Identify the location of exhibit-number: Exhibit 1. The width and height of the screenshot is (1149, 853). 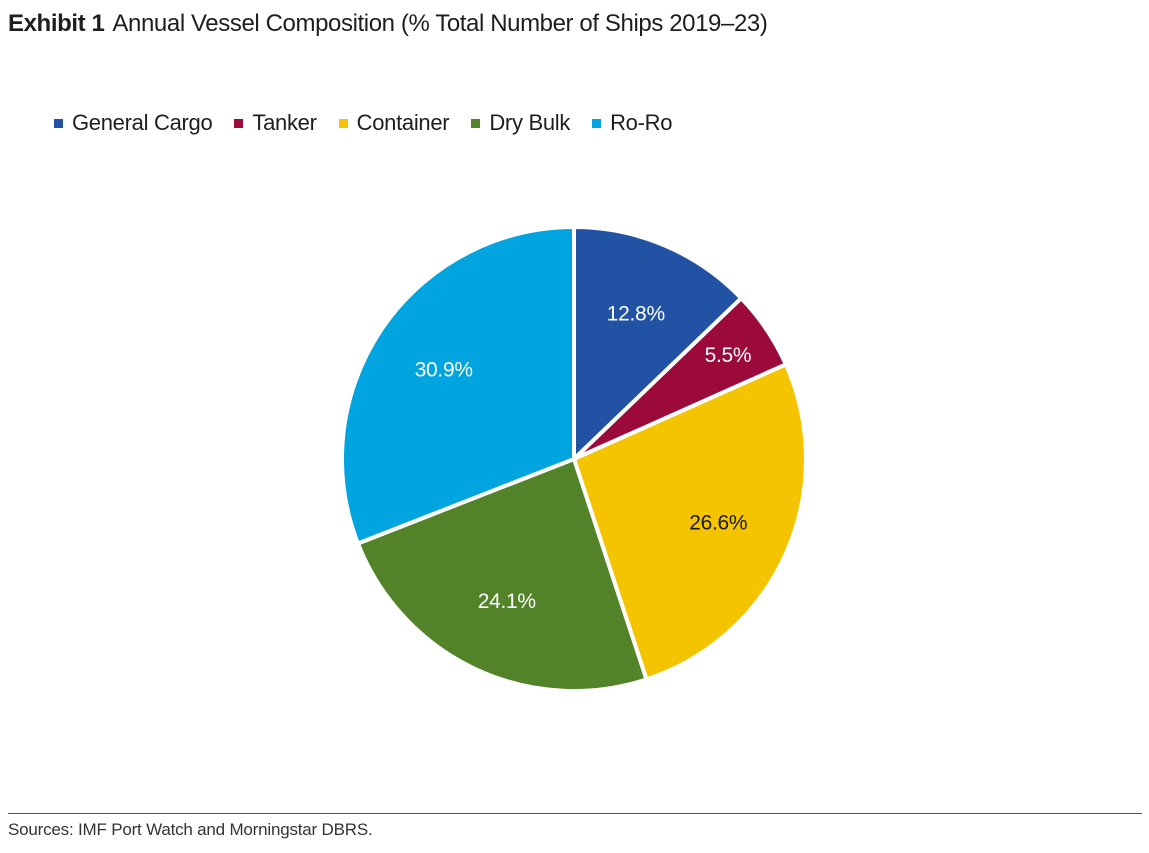
(56, 23).